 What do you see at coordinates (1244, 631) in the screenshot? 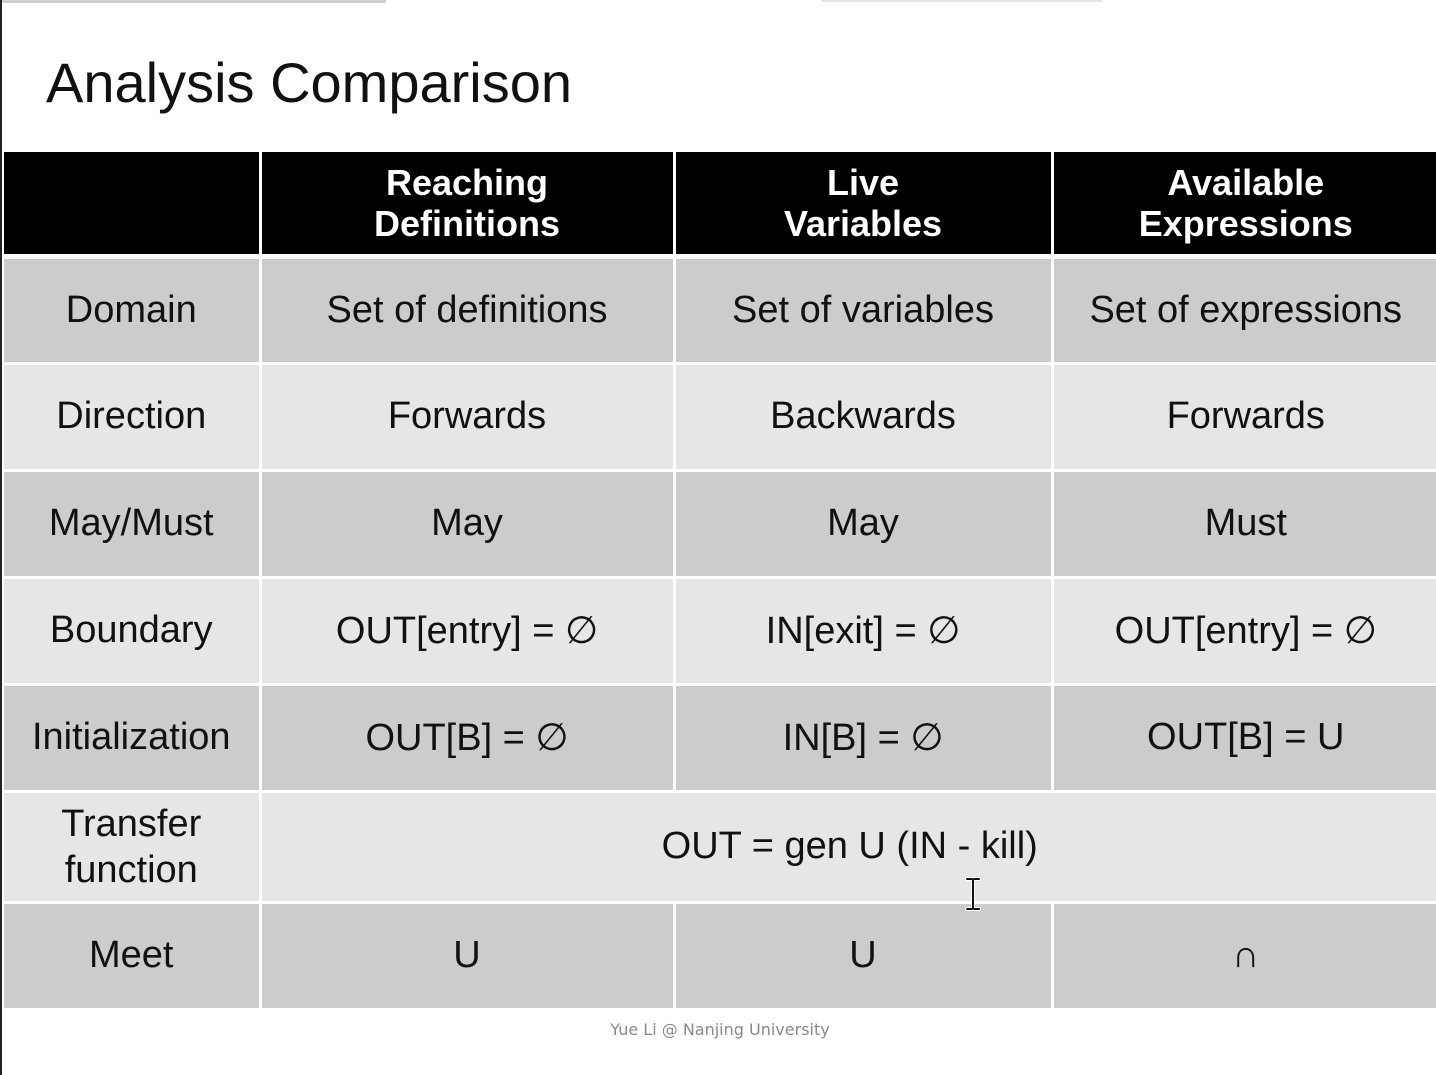
I see `cell-available: OUT[entry] = ∅` at bounding box center [1244, 631].